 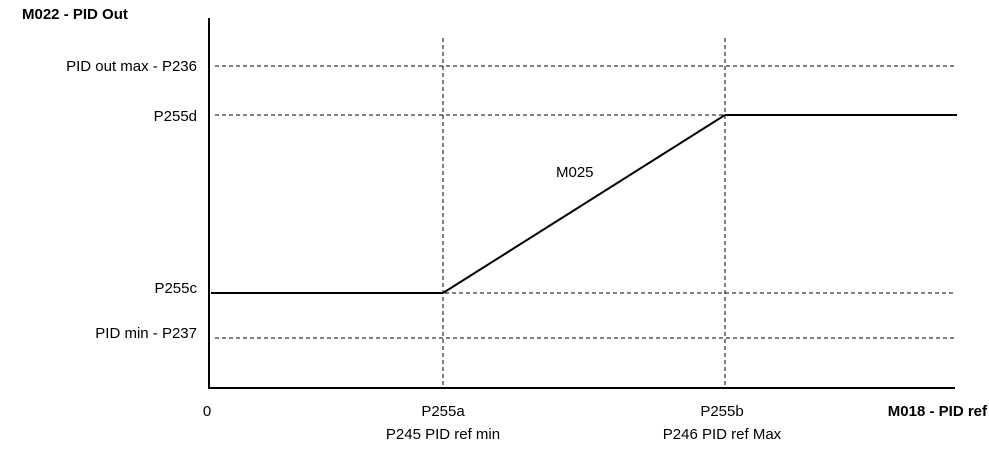 I want to click on x-axis-title: M018 - PID ref, so click(x=938, y=411).